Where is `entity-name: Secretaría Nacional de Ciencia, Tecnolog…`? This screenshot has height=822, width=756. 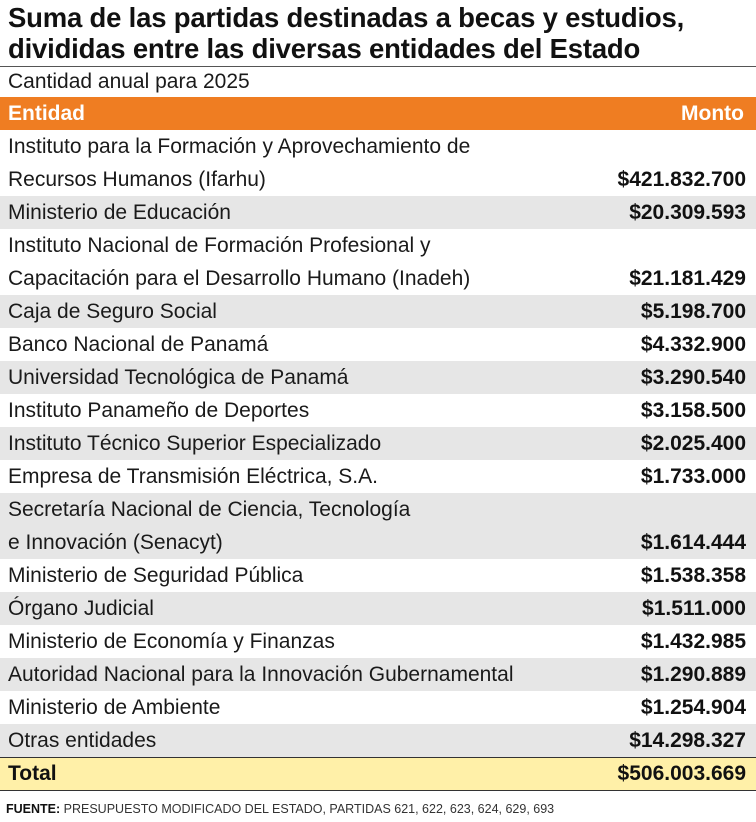 entity-name: Secretaría Nacional de Ciencia, Tecnolog… is located at coordinates (209, 509).